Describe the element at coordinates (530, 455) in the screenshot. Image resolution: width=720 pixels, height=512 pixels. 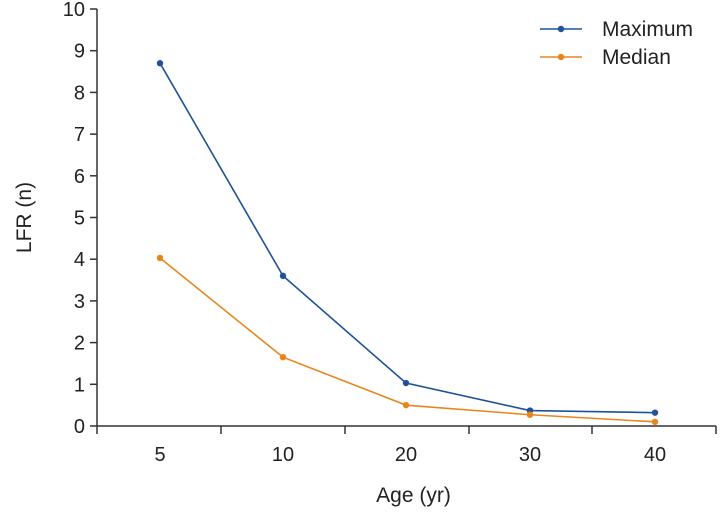
I see `x-tick-label: 30` at that location.